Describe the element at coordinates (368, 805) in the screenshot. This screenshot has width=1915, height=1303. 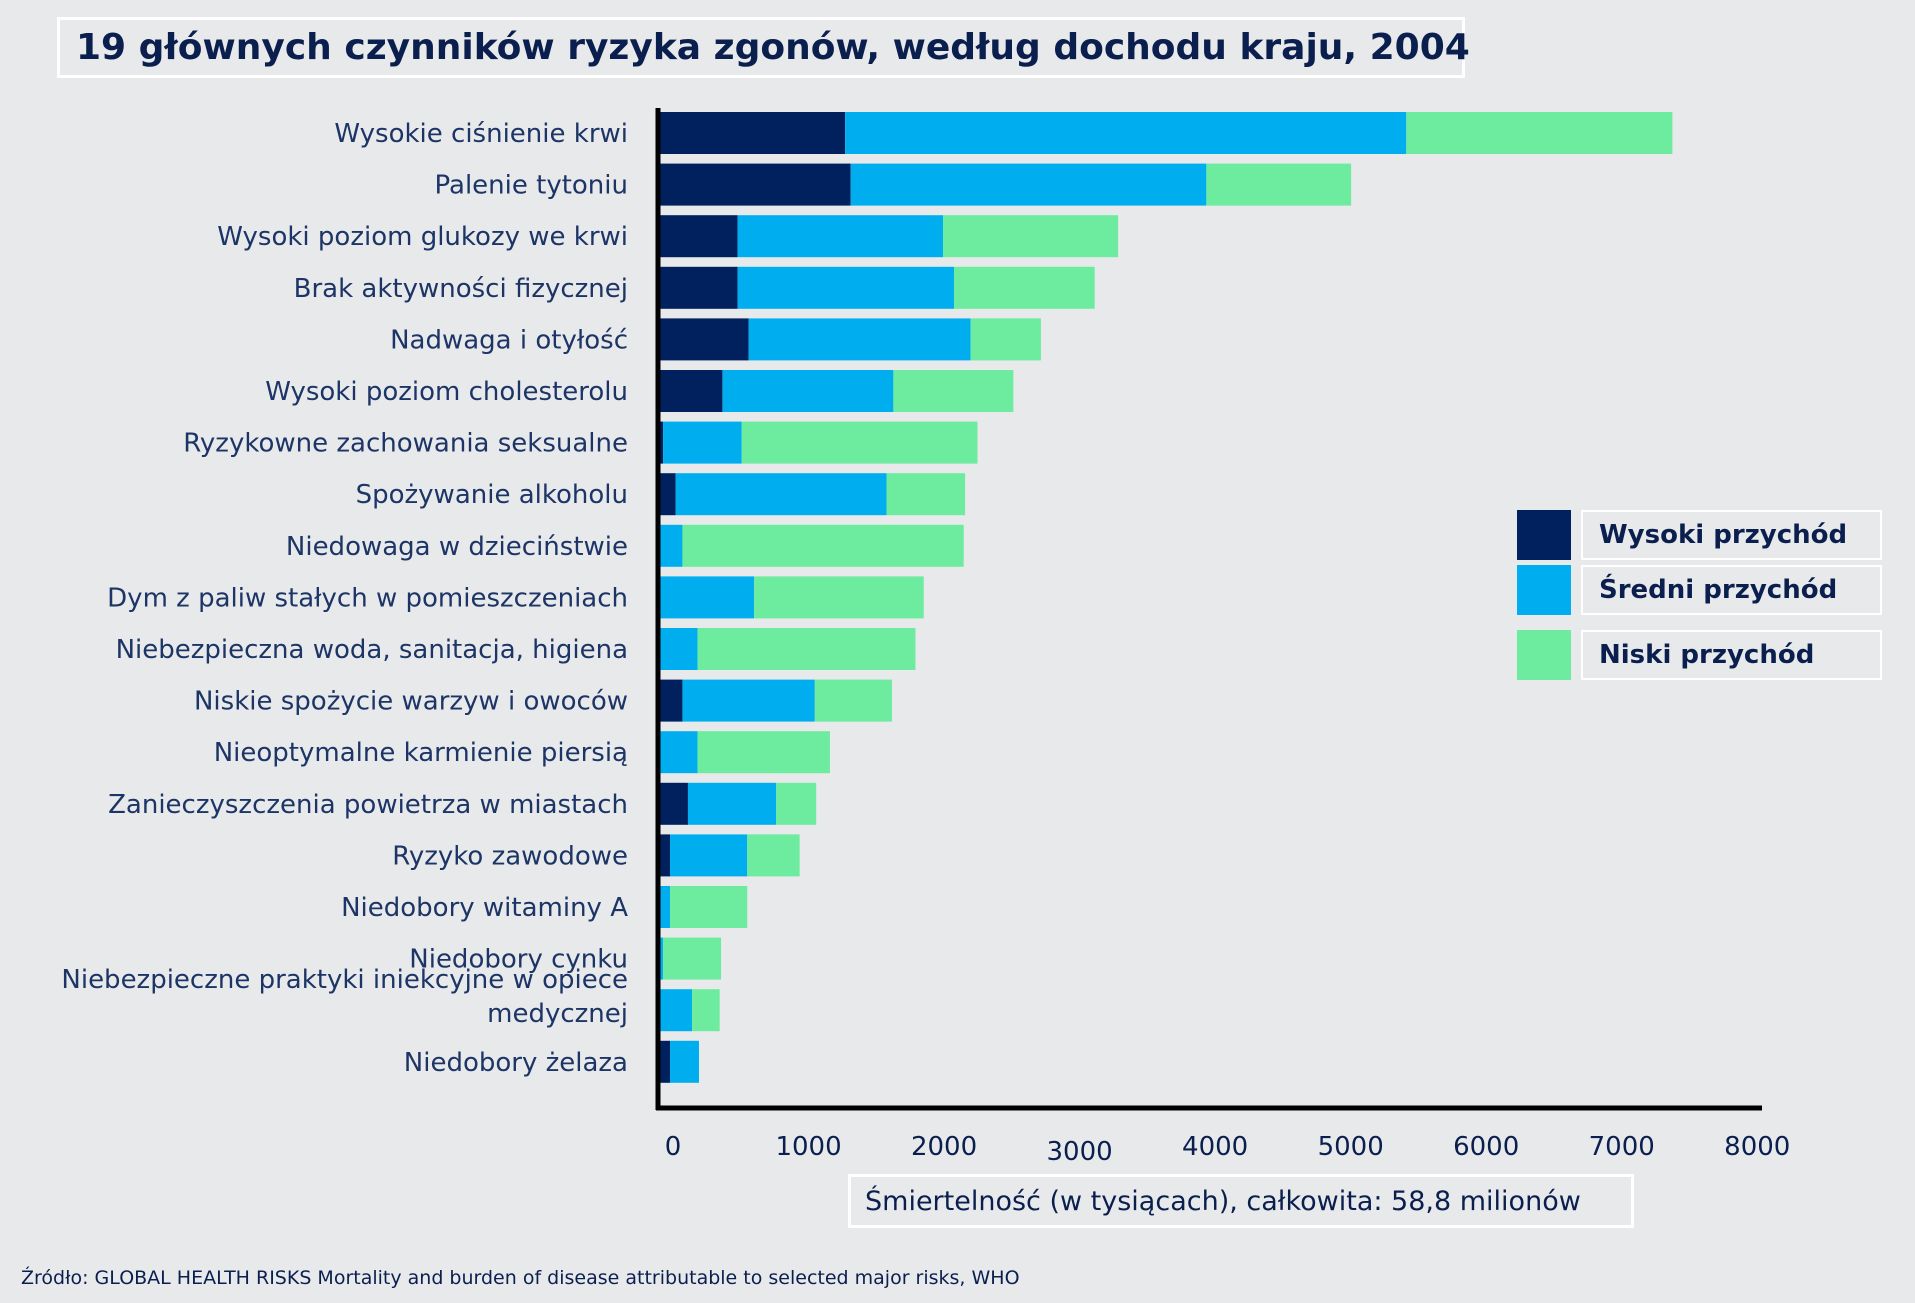
I see `category-label: Zanieczyszczenia powietrza w miastach` at that location.